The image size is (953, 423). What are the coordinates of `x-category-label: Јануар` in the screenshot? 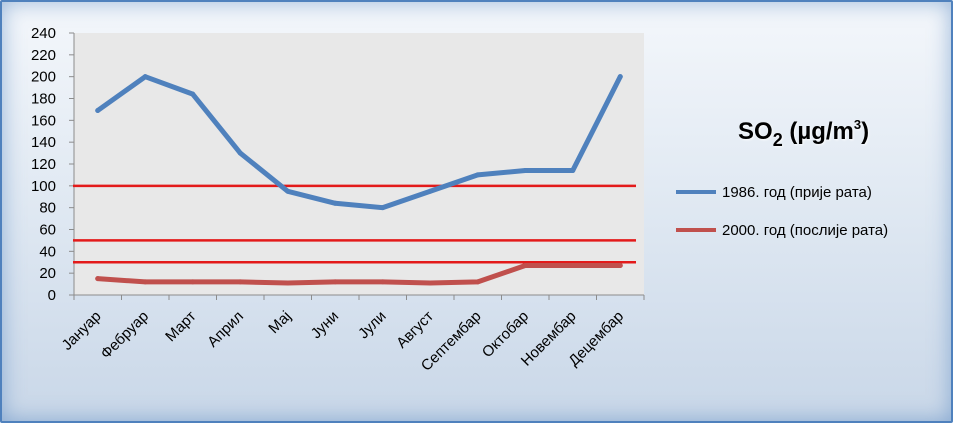 It's located at (82, 331).